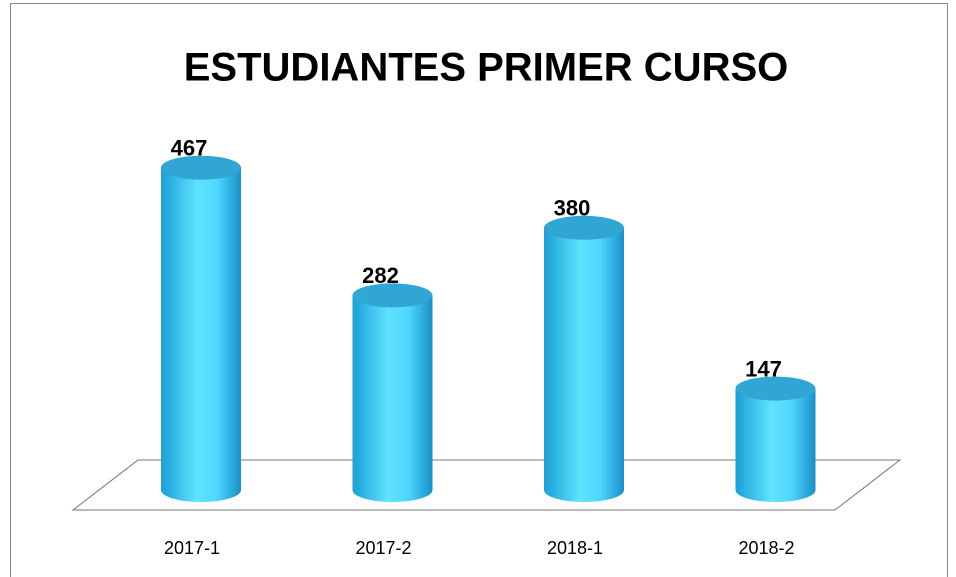 The width and height of the screenshot is (956, 577). What do you see at coordinates (766, 548) in the screenshot?
I see `x-tick-label: 2018-2` at bounding box center [766, 548].